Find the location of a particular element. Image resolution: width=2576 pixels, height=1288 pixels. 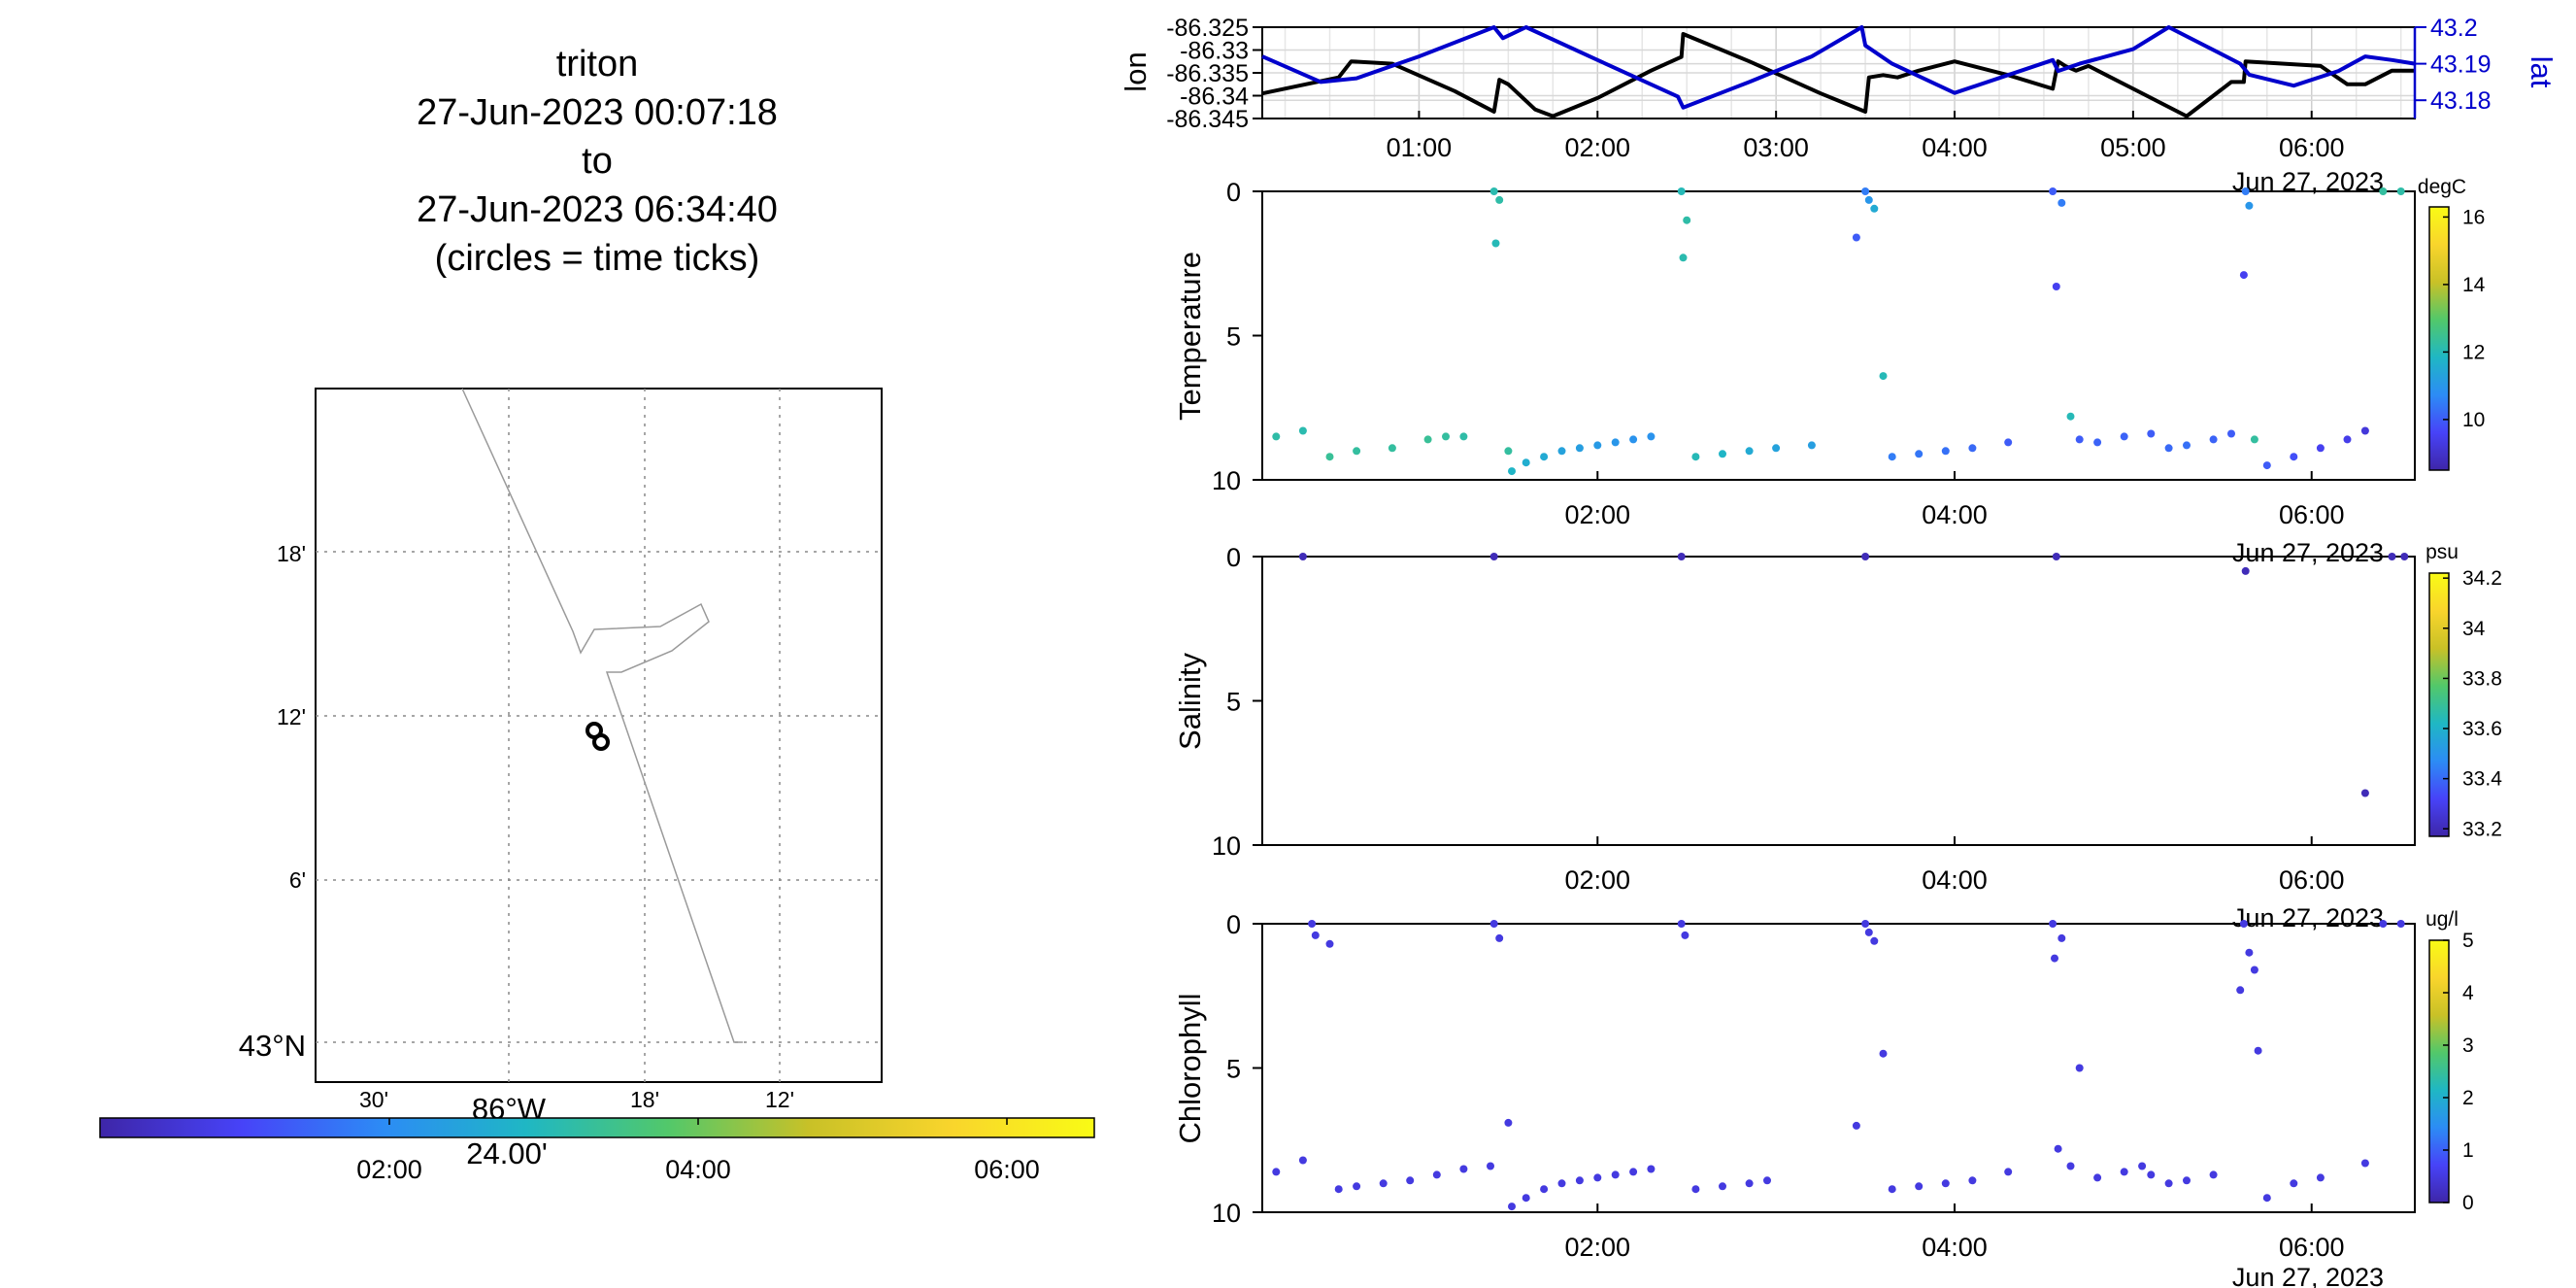

temperature-colorbar-unit: degC is located at coordinates (2442, 187).